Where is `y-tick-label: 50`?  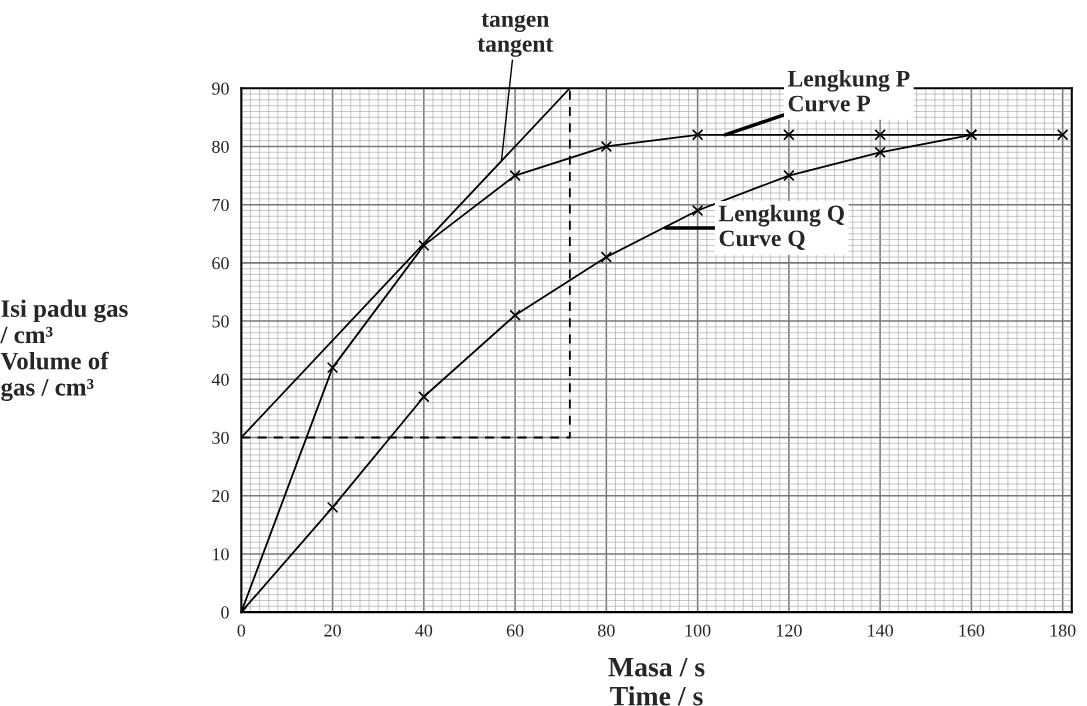
y-tick-label: 50 is located at coordinates (220, 321).